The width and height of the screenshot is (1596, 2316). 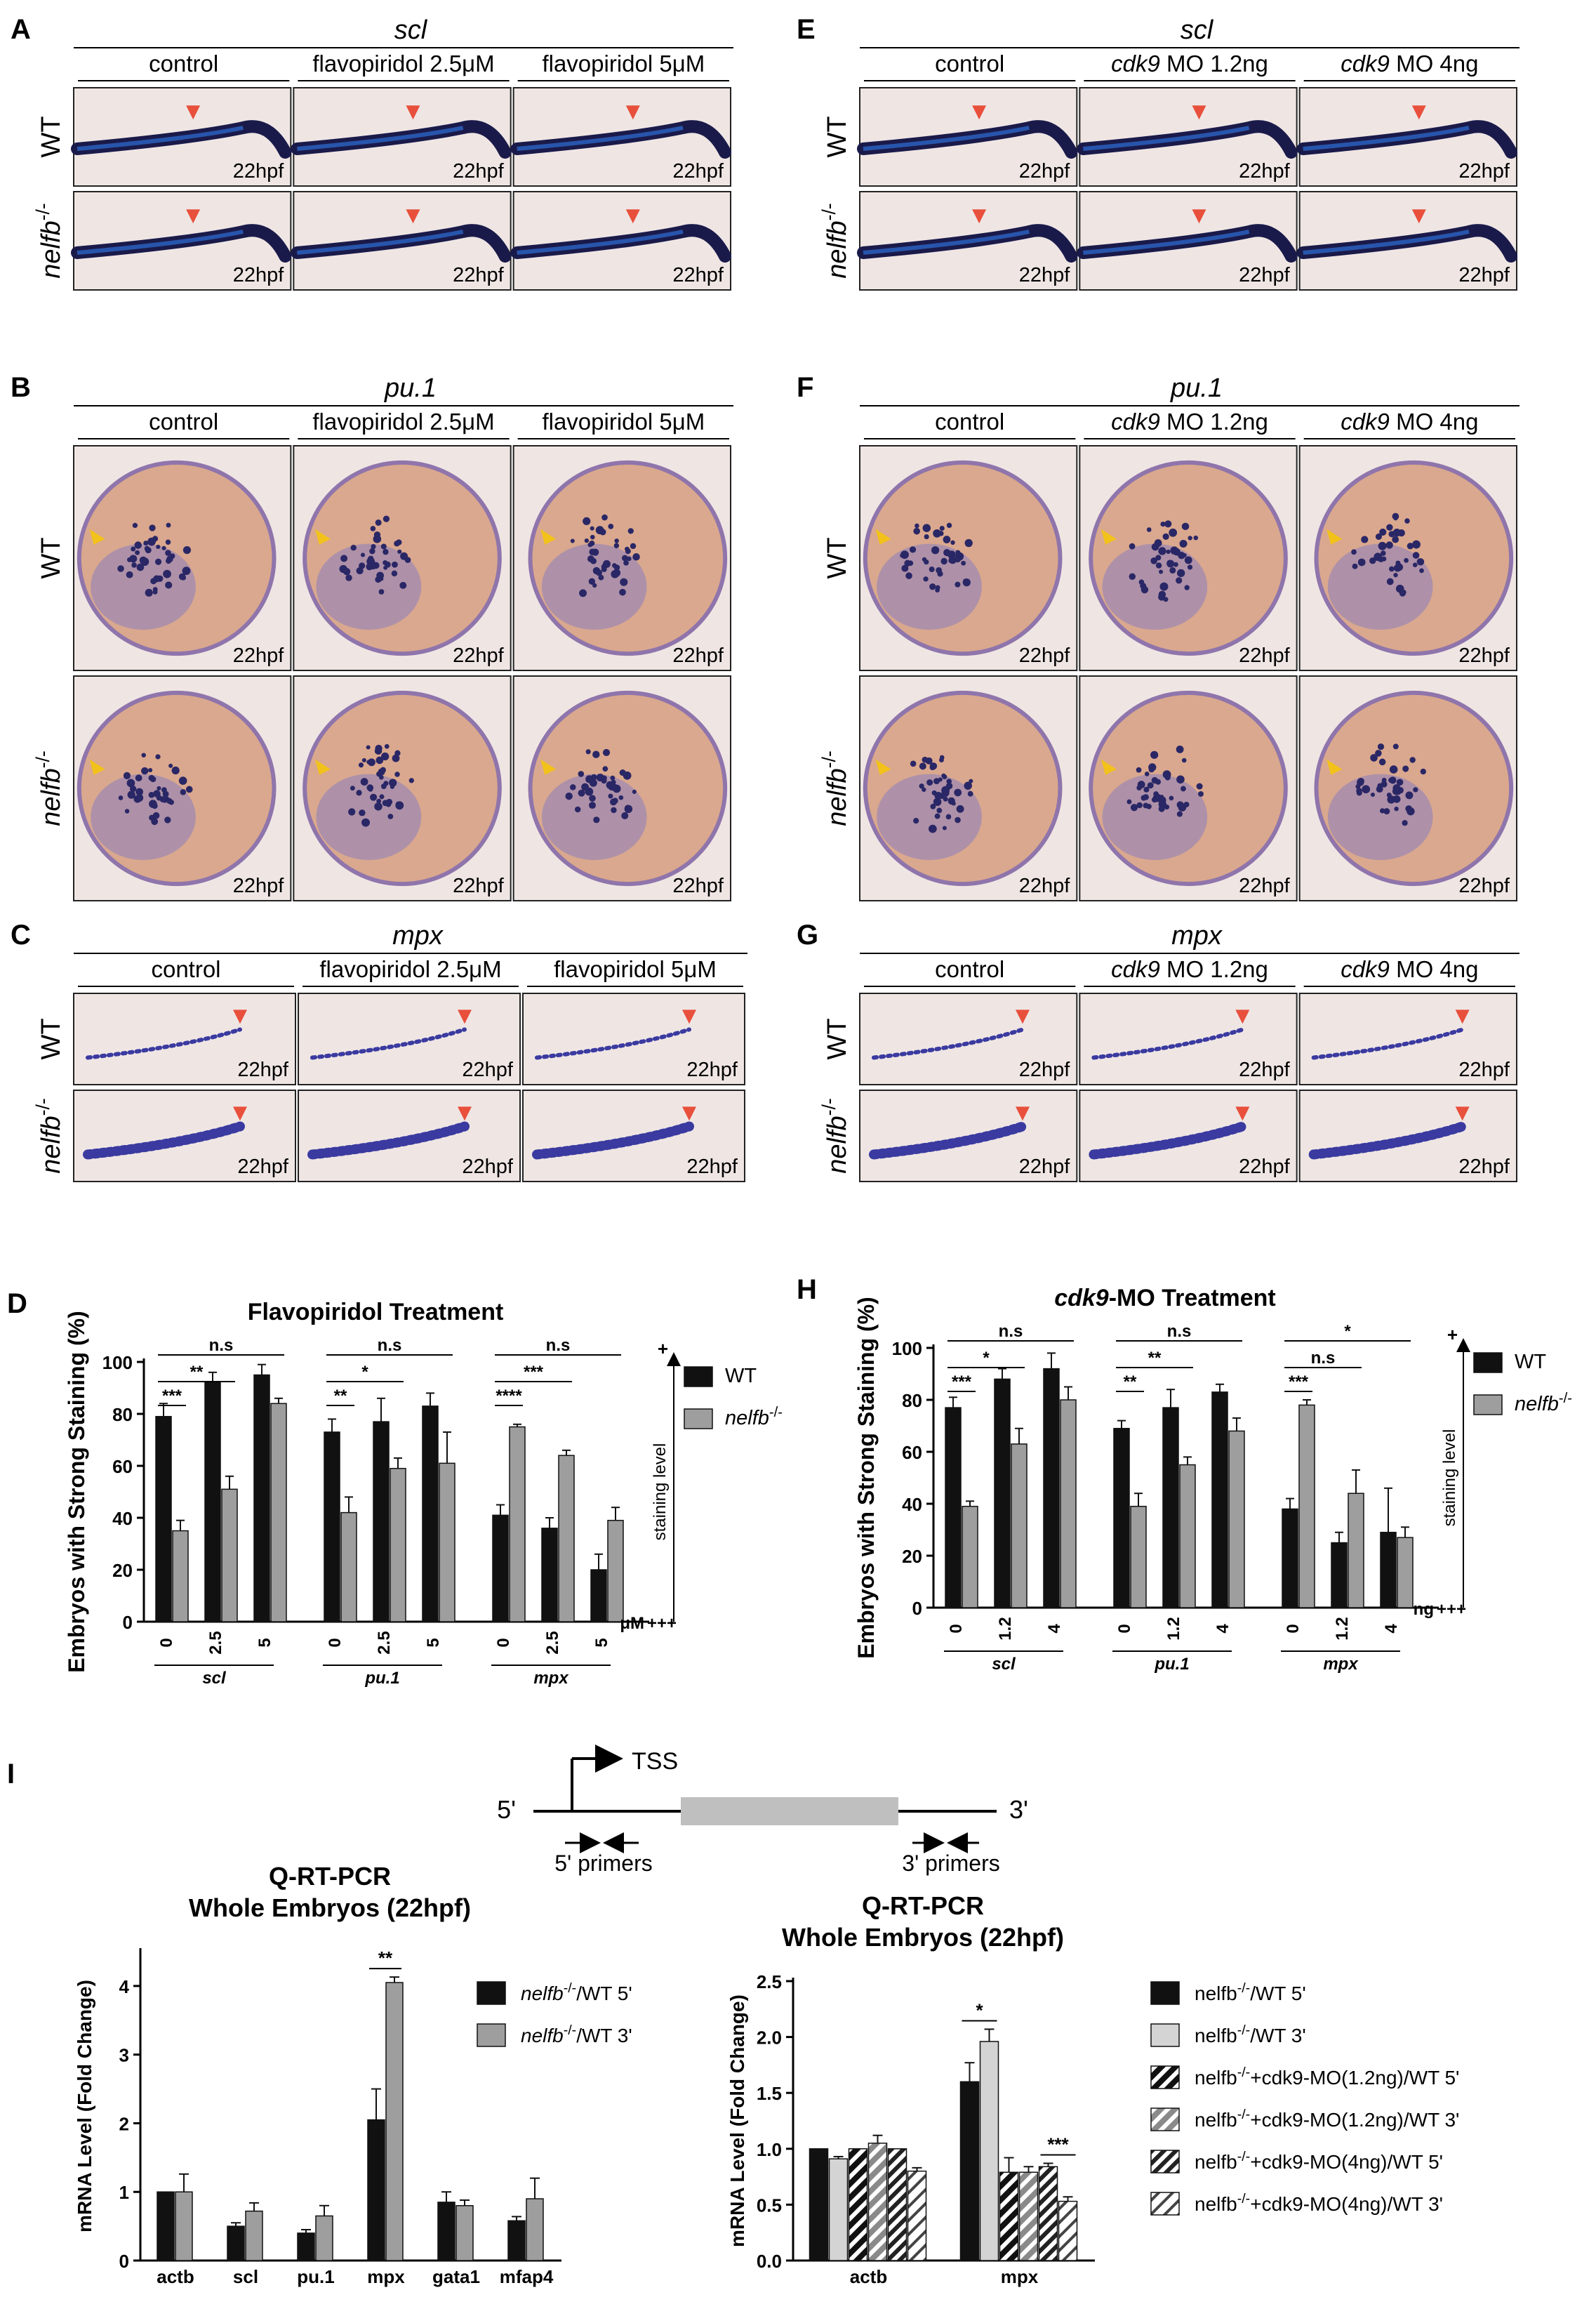 I want to click on legend-label: WT, so click(x=741, y=1376).